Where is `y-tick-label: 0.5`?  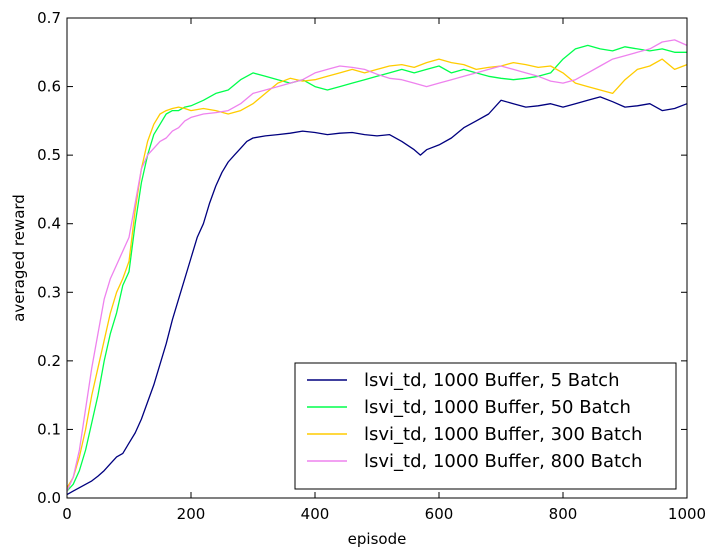
y-tick-label: 0.5 is located at coordinates (49, 155).